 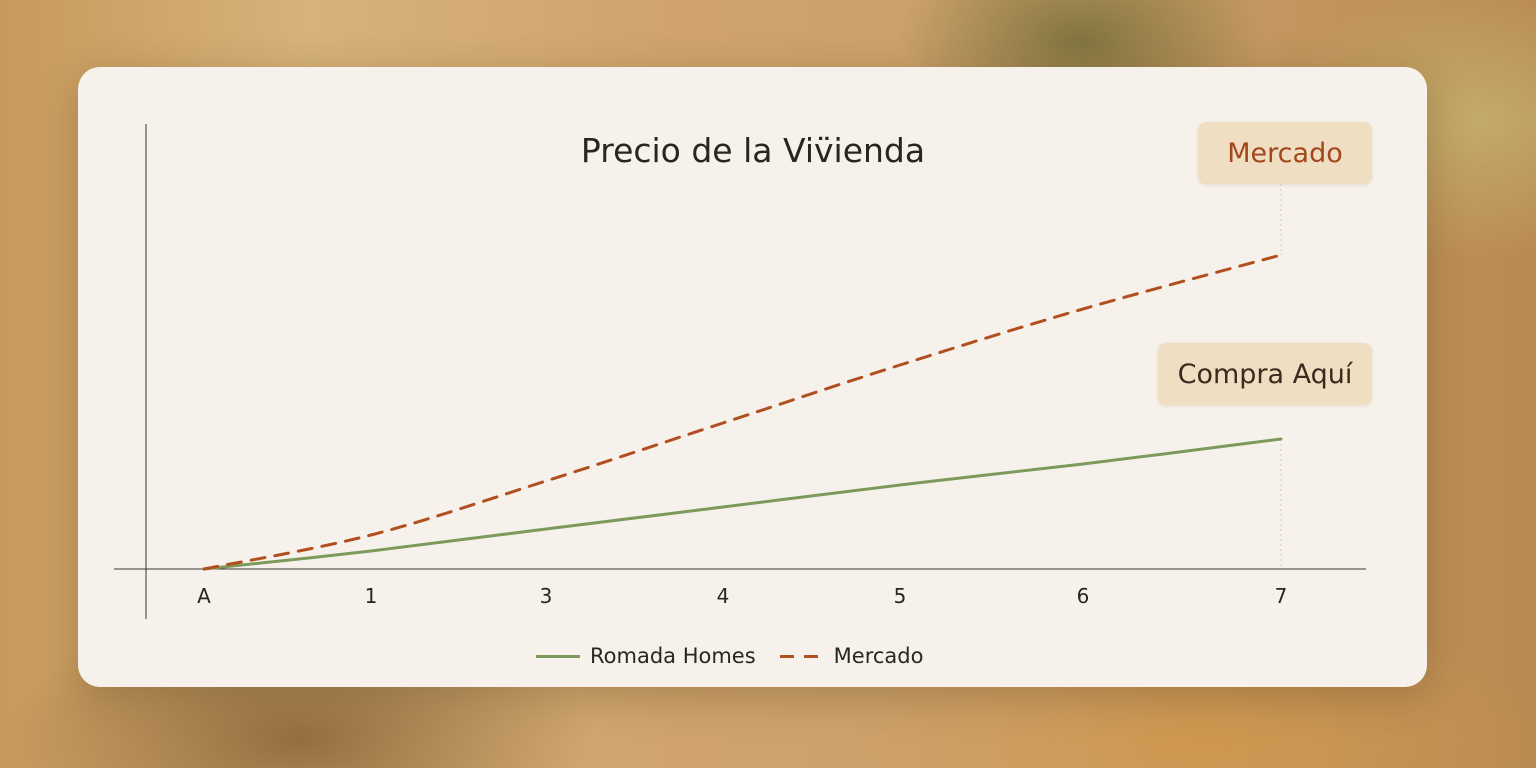 What do you see at coordinates (673, 656) in the screenshot?
I see `legend-label-romada-homes: Romada Homes` at bounding box center [673, 656].